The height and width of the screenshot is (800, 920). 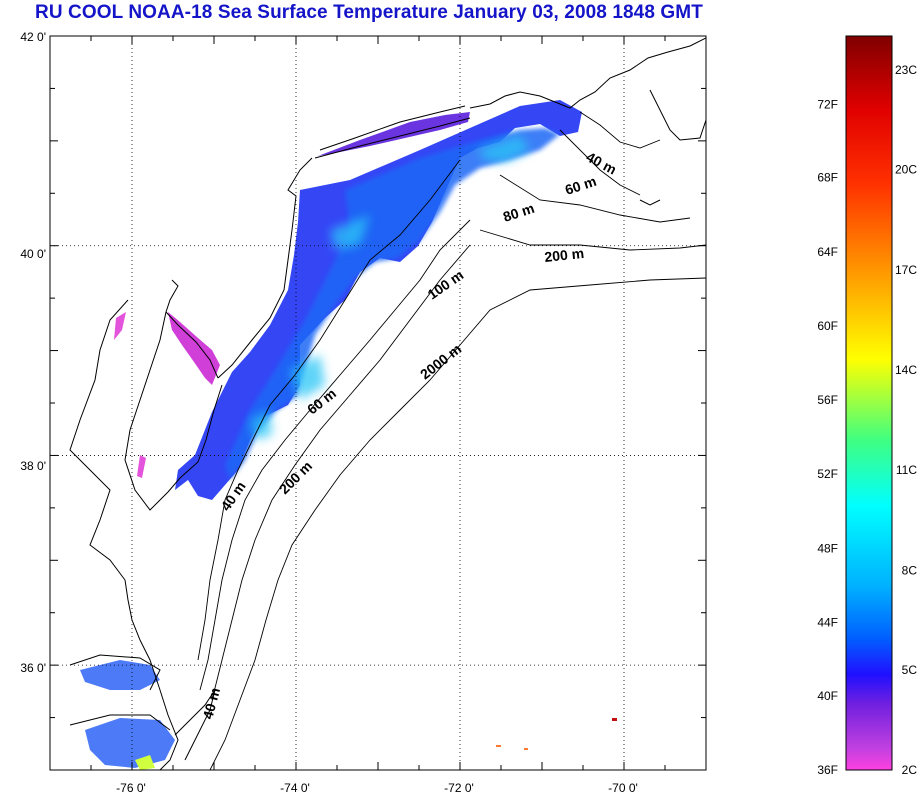 I want to click on coast-cape-cod, so click(x=672, y=147).